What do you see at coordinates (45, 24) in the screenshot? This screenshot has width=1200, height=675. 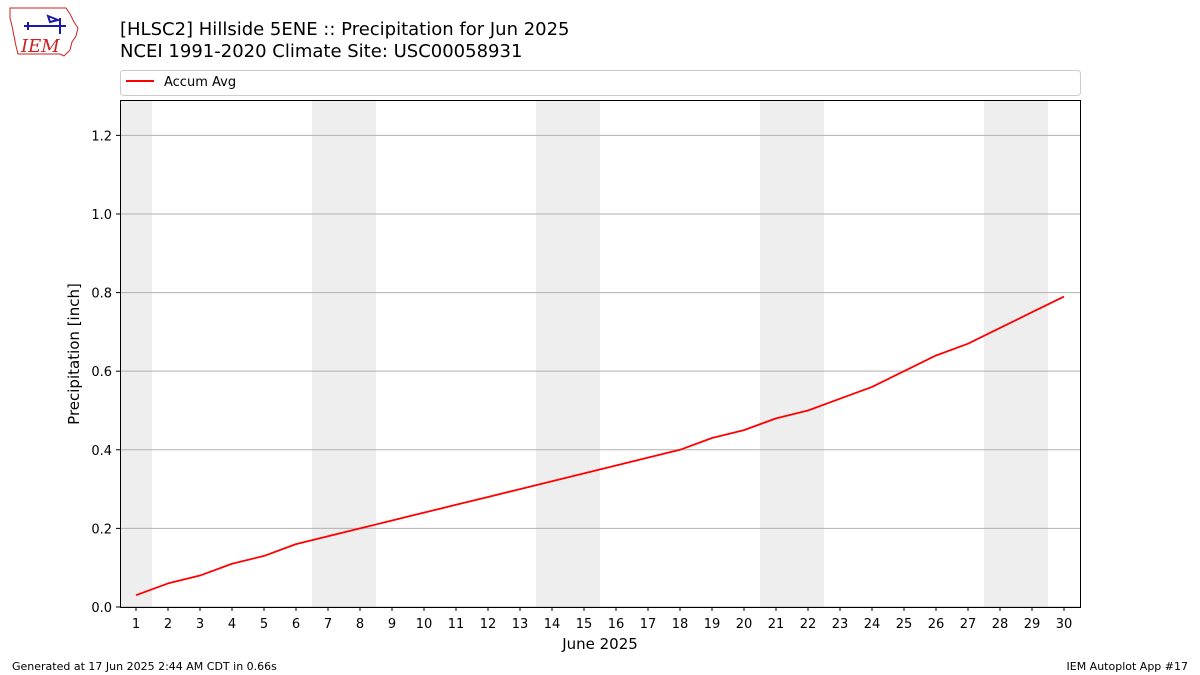 I see `weather-station-icon` at bounding box center [45, 24].